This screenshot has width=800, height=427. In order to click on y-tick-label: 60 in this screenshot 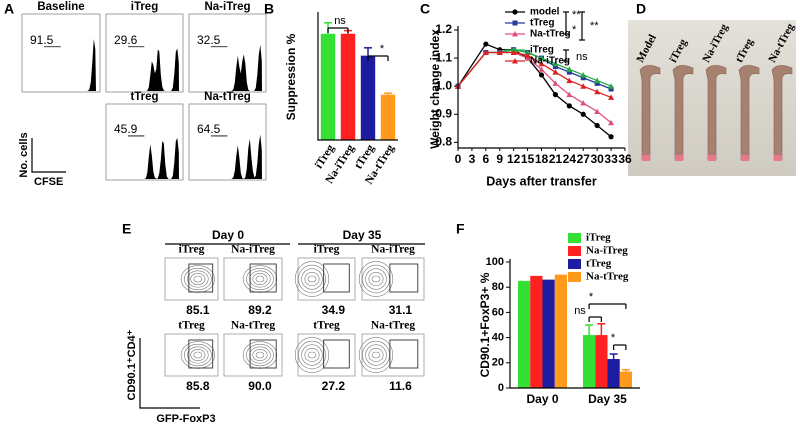, I will do `click(498, 312)`.